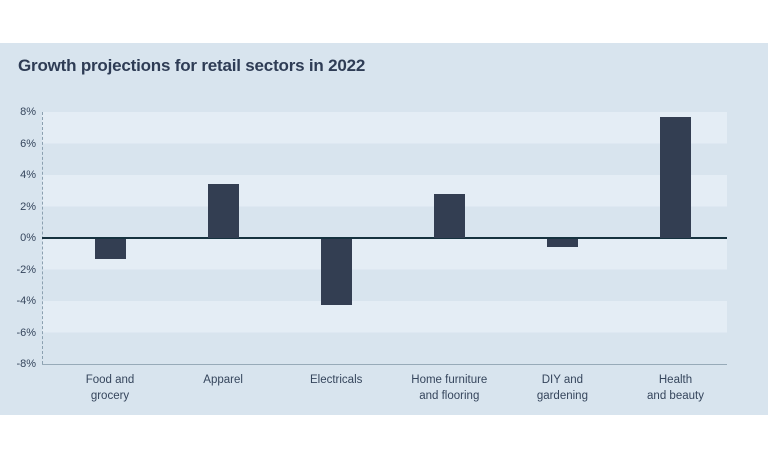  Describe the element at coordinates (28, 112) in the screenshot. I see `y-tick-label: 8%` at that location.